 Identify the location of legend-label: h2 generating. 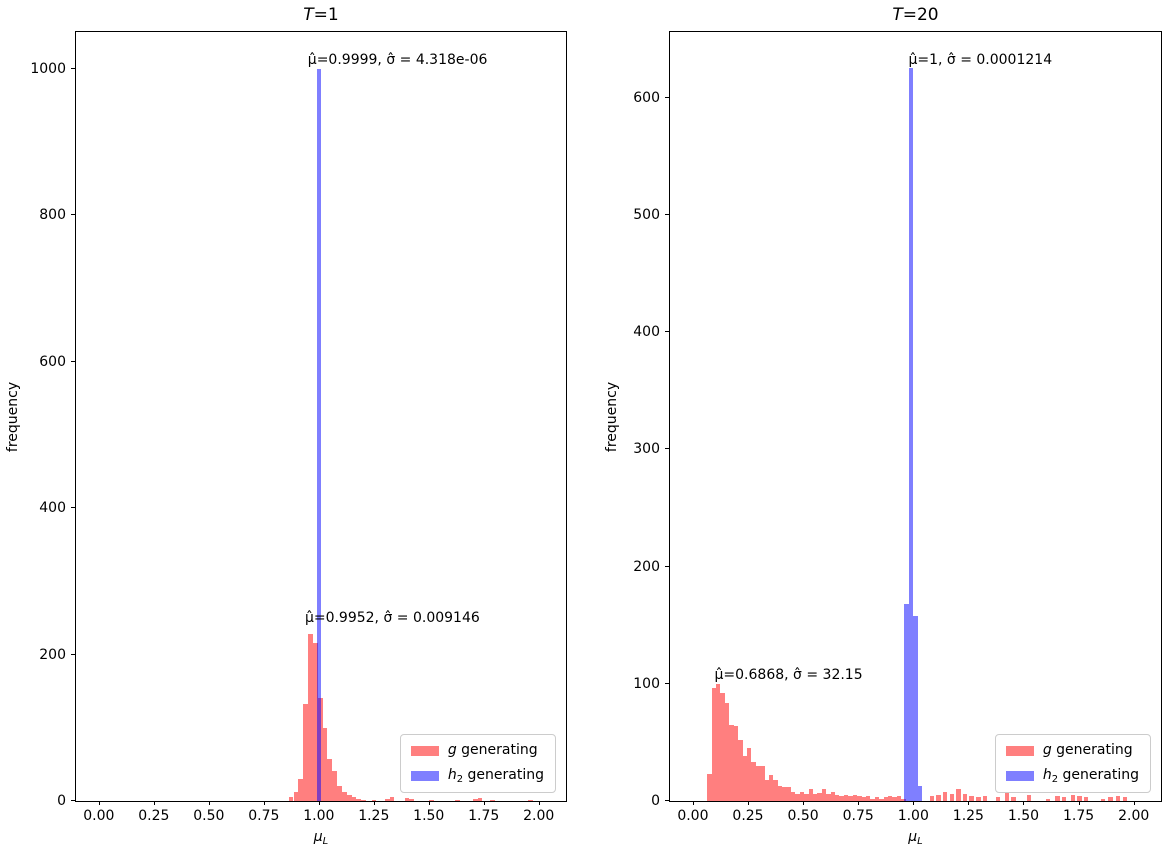
(1091, 776).